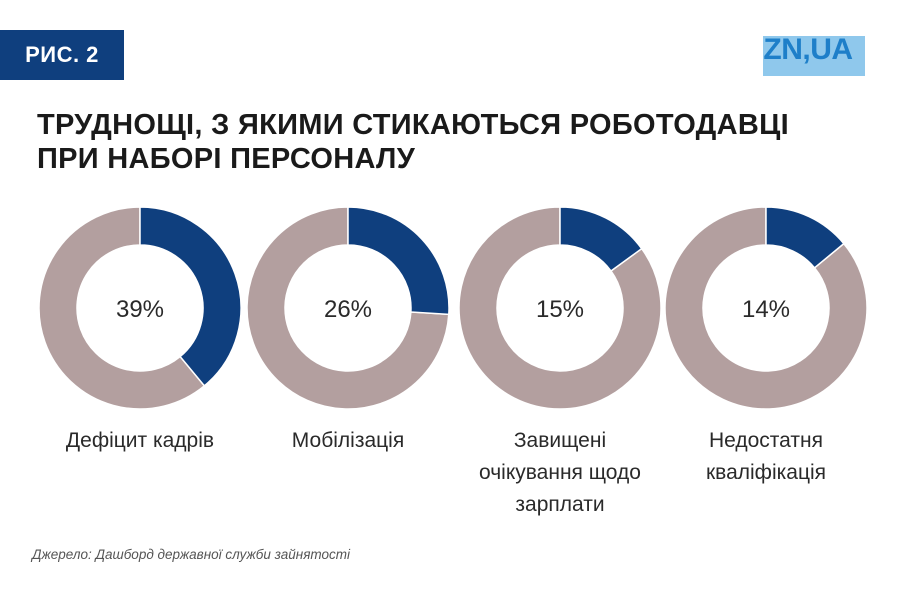 The width and height of the screenshot is (901, 600). What do you see at coordinates (766, 472) in the screenshot?
I see `category-label-line: кваліфікація` at bounding box center [766, 472].